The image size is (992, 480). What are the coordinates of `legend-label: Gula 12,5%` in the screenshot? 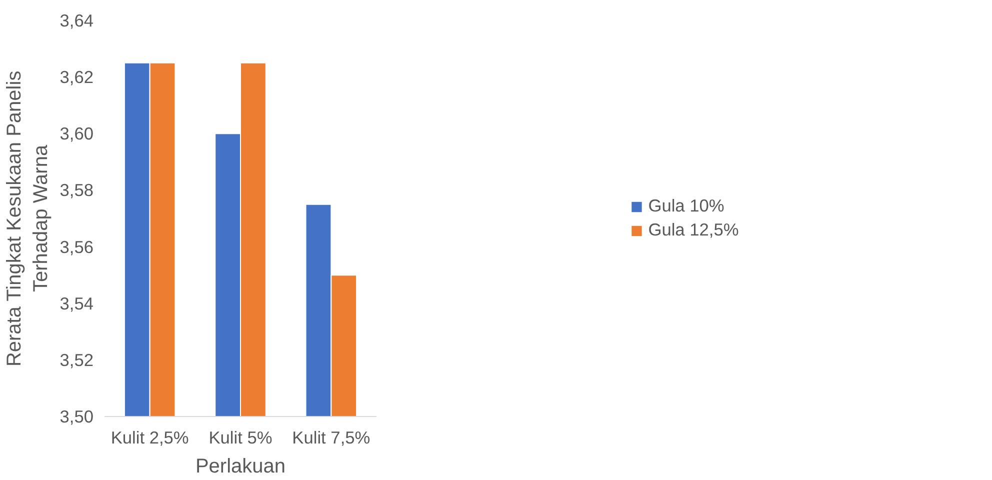 It's located at (693, 230).